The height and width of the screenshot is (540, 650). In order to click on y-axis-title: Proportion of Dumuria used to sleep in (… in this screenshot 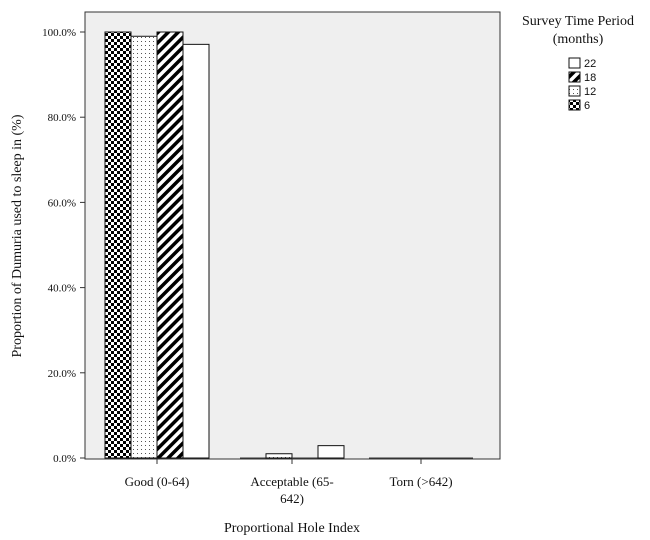, I will do `click(17, 235)`.